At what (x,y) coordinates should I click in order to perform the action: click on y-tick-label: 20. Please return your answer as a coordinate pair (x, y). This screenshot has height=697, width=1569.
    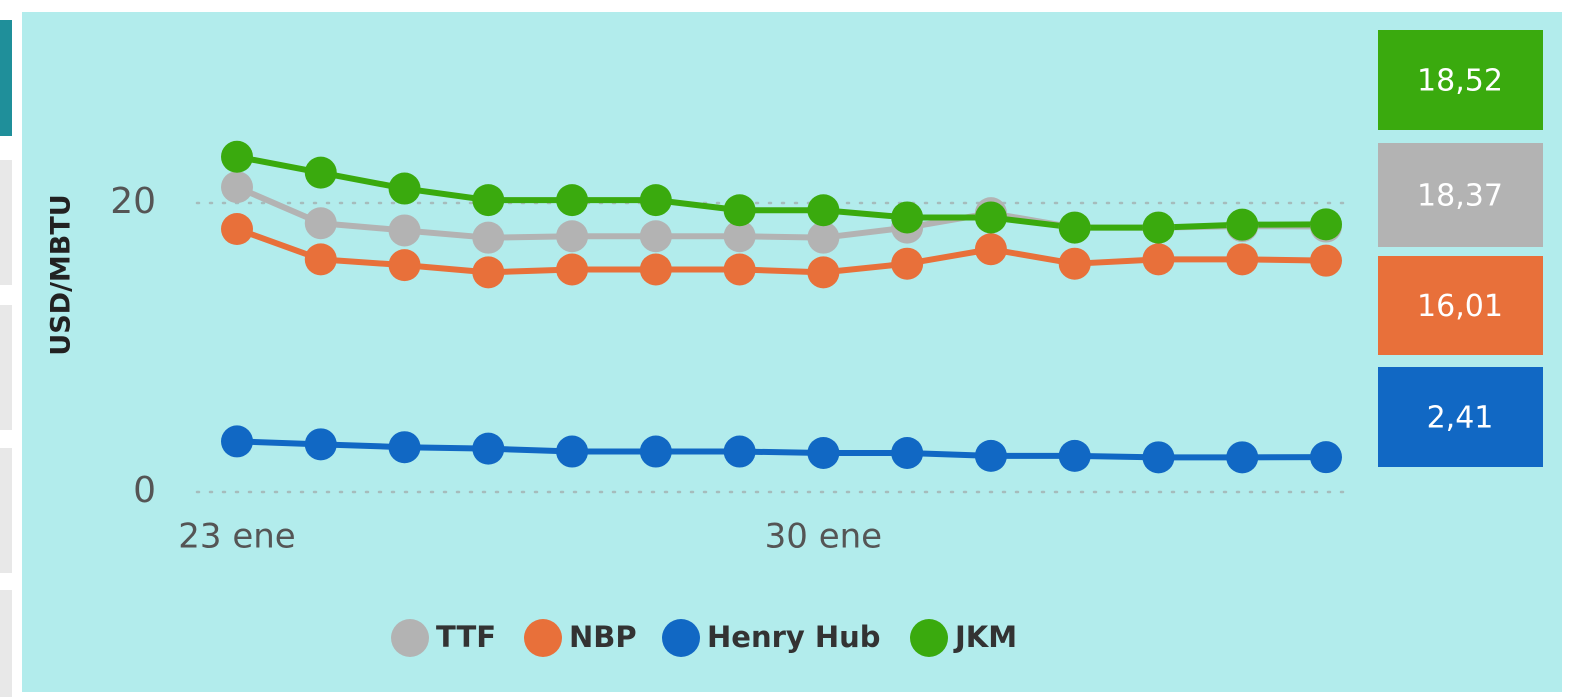
    Looking at the image, I should click on (133, 201).